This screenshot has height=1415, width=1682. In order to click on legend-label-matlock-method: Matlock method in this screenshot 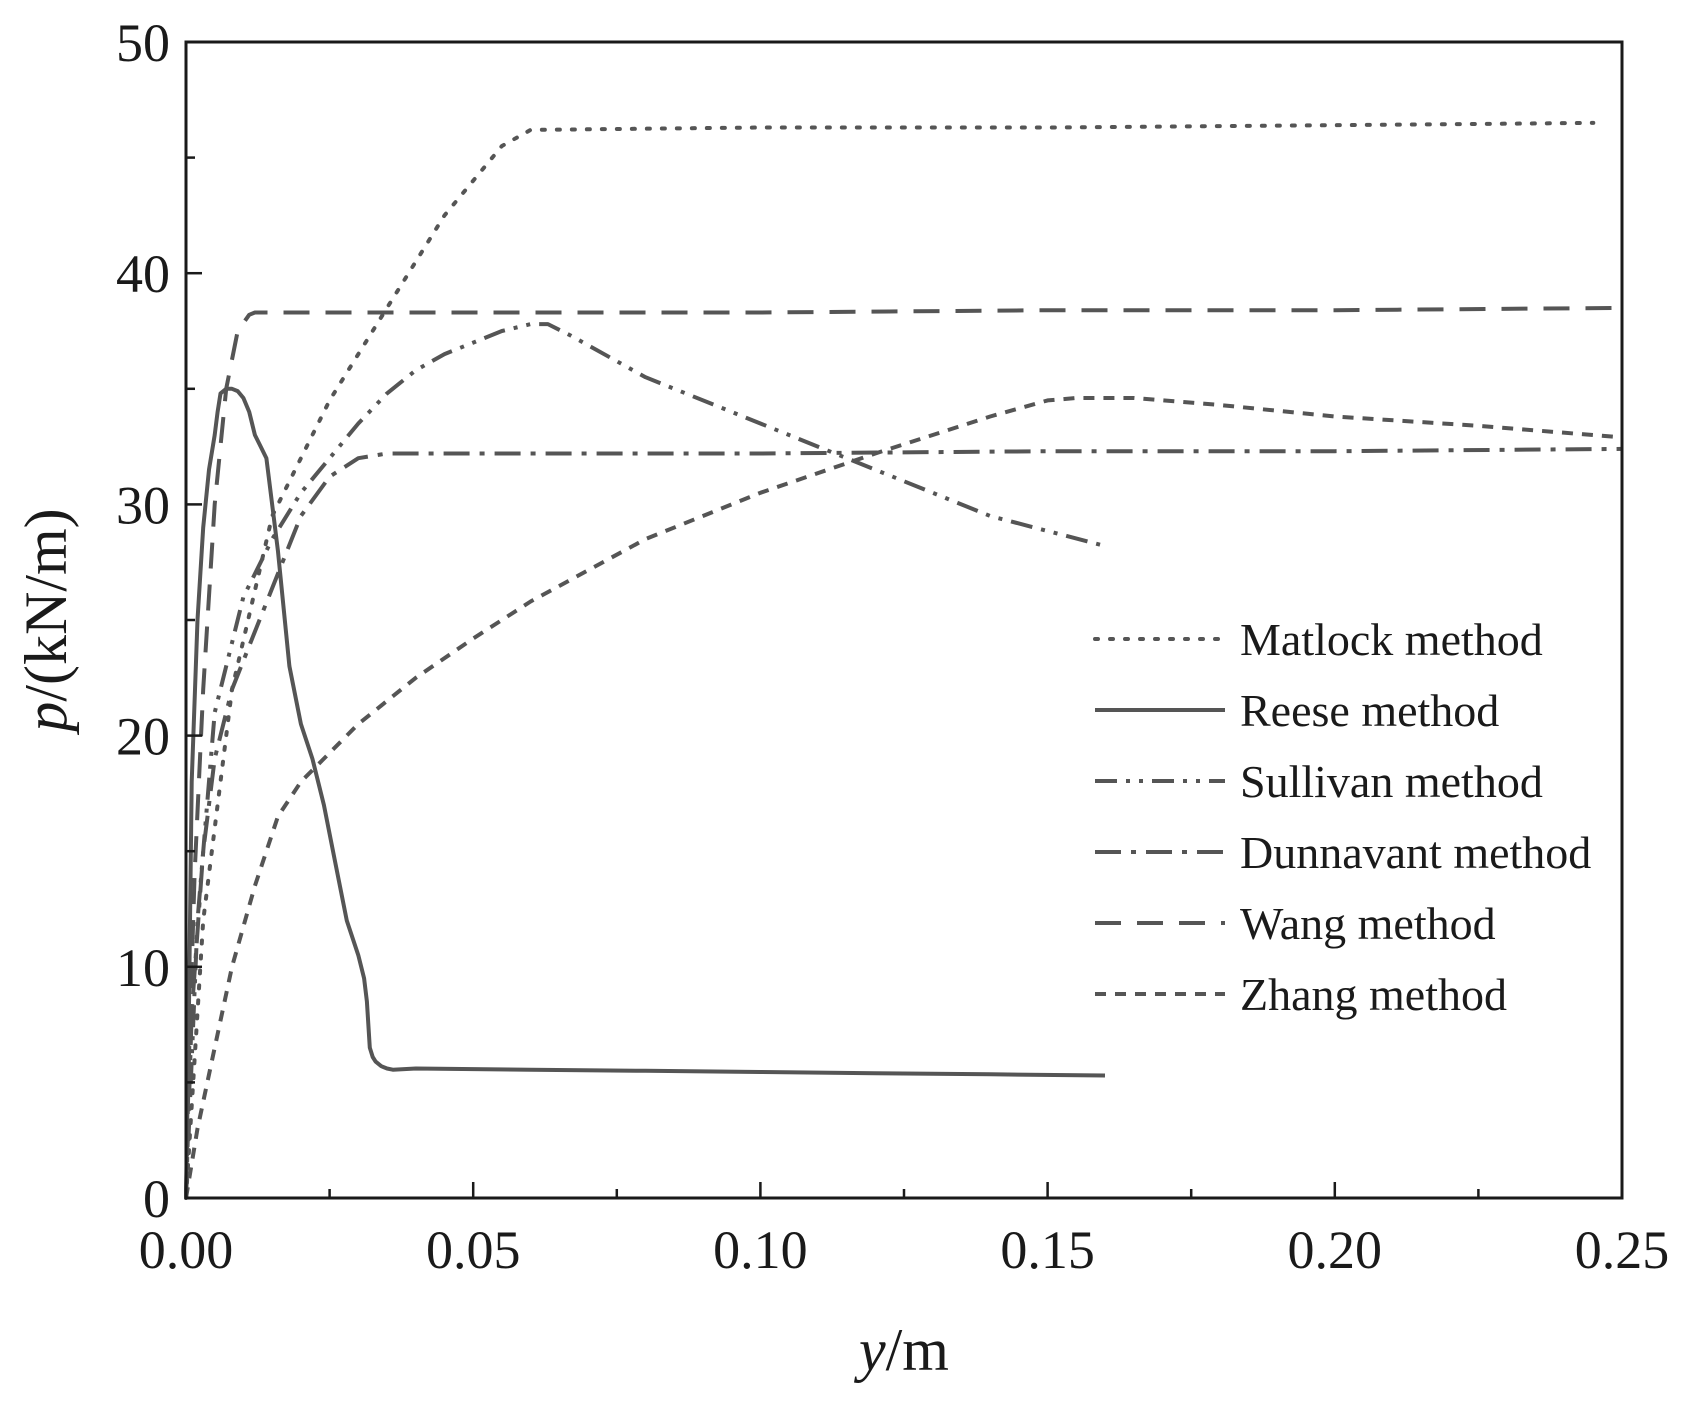, I will do `click(1391, 639)`.